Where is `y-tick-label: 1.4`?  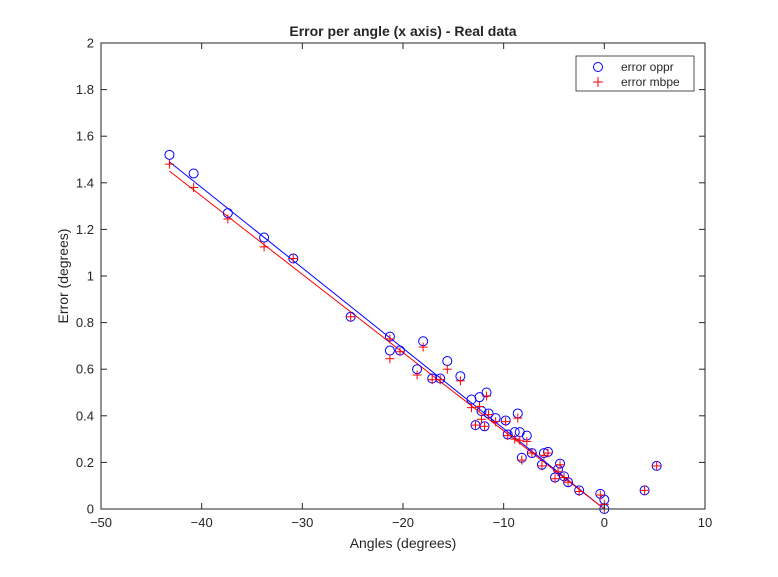 y-tick-label: 1.4 is located at coordinates (85, 182).